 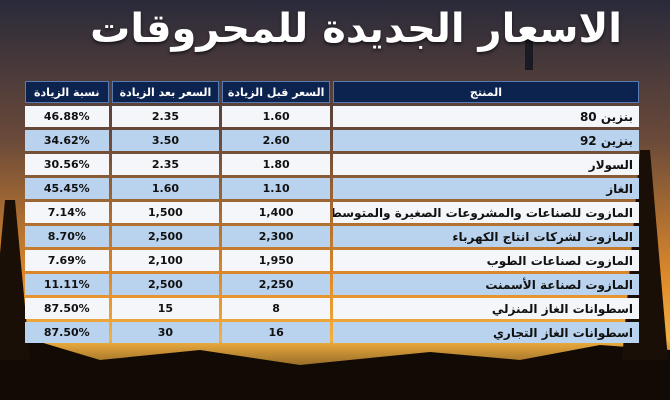 What do you see at coordinates (276, 188) in the screenshot?
I see `value-cell: 1.10` at bounding box center [276, 188].